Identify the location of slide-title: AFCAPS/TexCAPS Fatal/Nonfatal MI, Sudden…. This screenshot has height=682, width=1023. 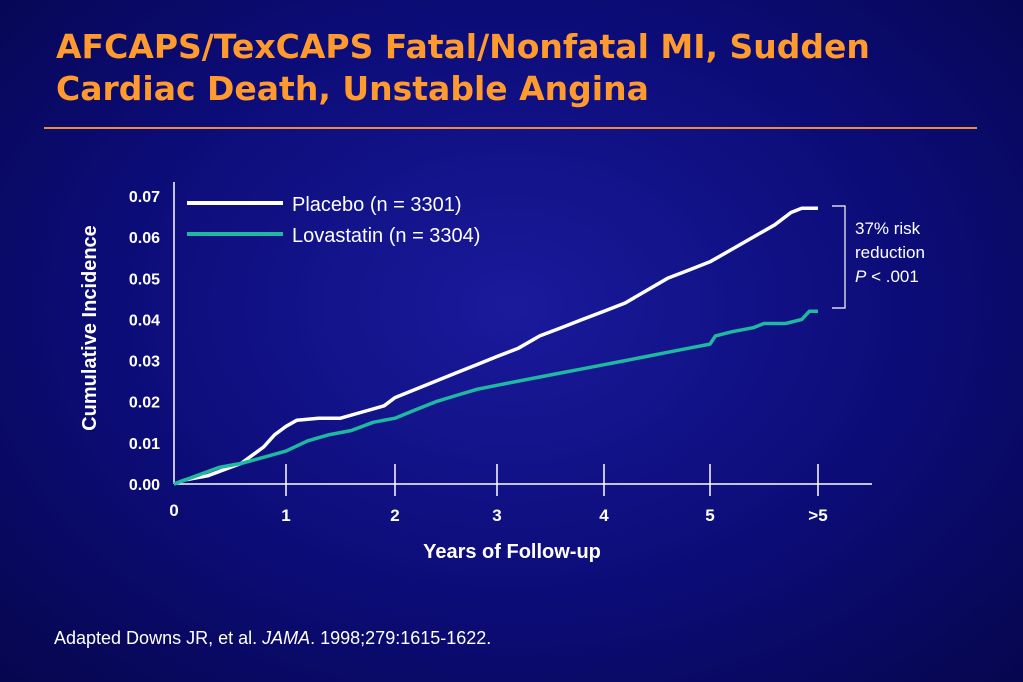
(526, 68).